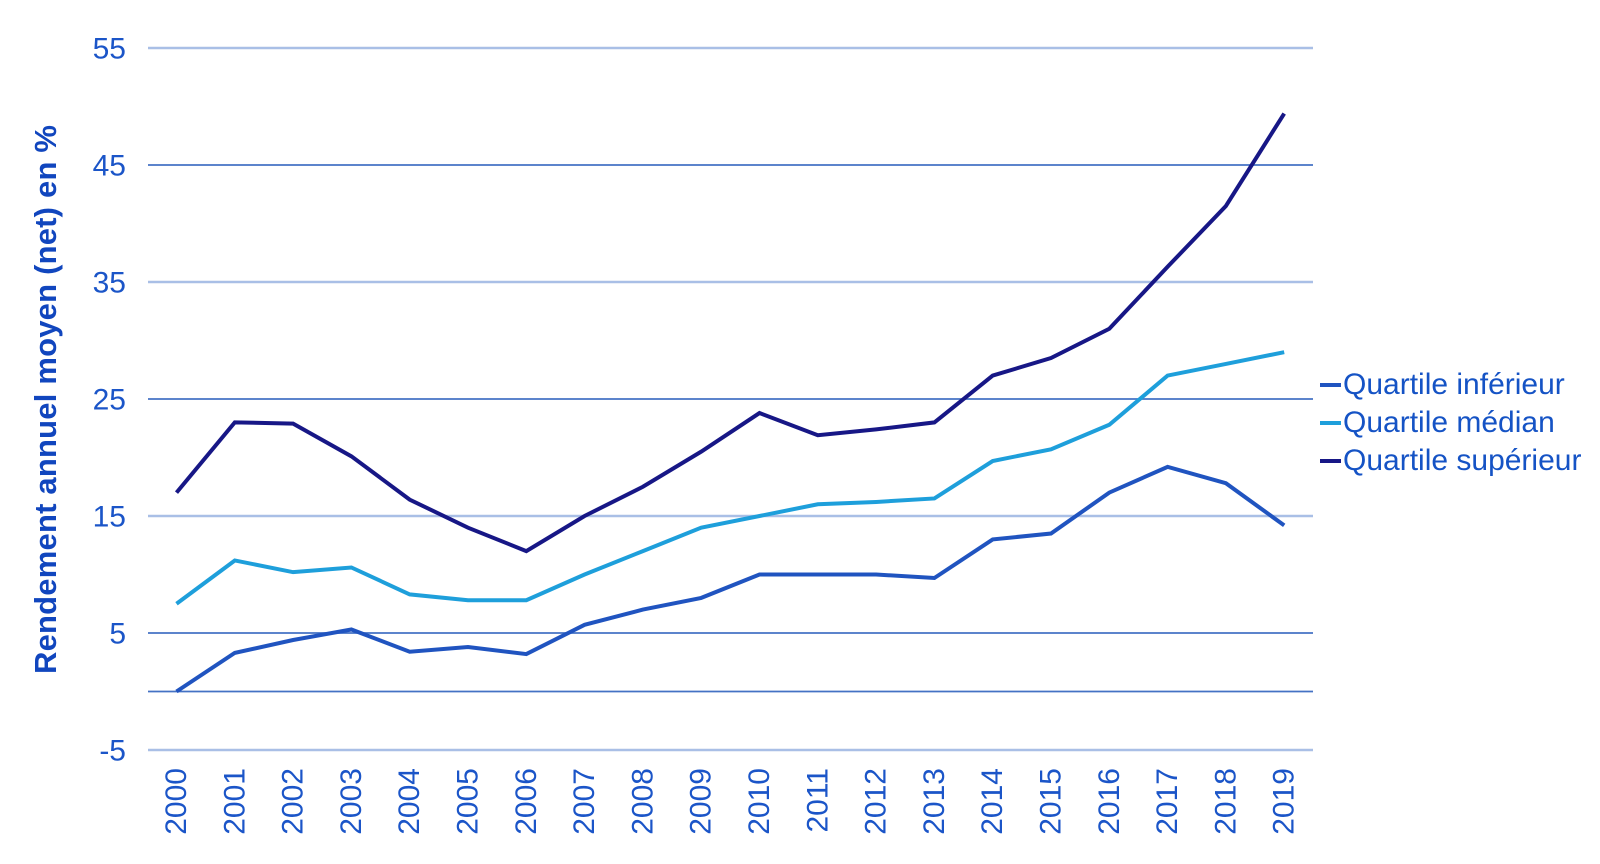 The width and height of the screenshot is (1600, 864). I want to click on x-tick-2010: 2010, so click(759, 801).